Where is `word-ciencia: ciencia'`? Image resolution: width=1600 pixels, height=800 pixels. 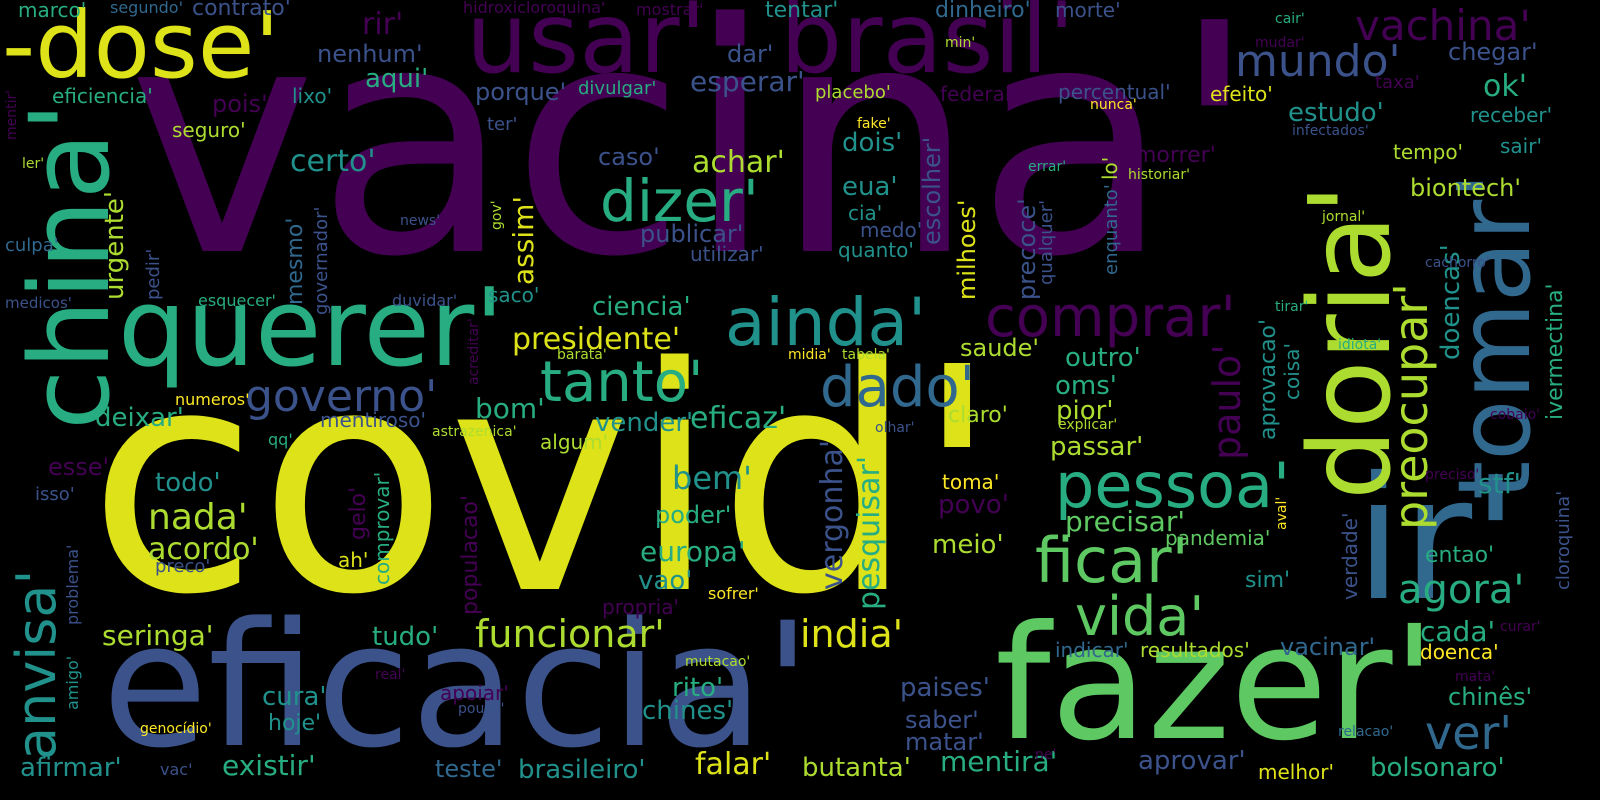
word-ciencia: ciencia' is located at coordinates (641, 307).